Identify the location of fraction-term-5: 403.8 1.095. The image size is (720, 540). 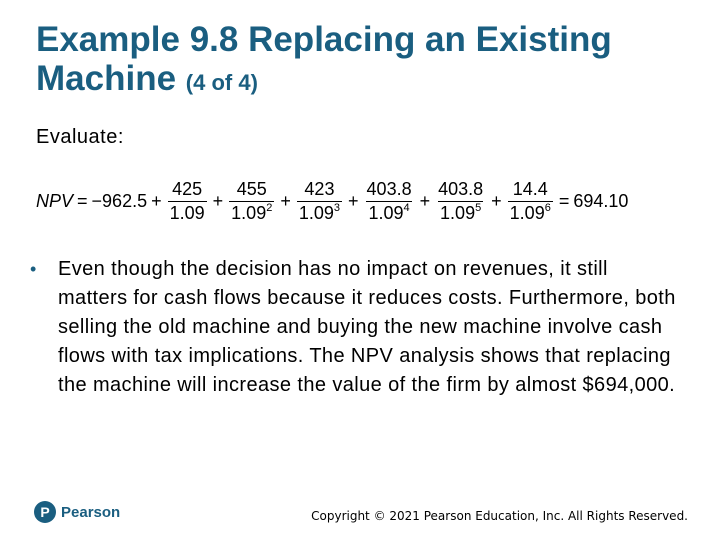
(460, 201).